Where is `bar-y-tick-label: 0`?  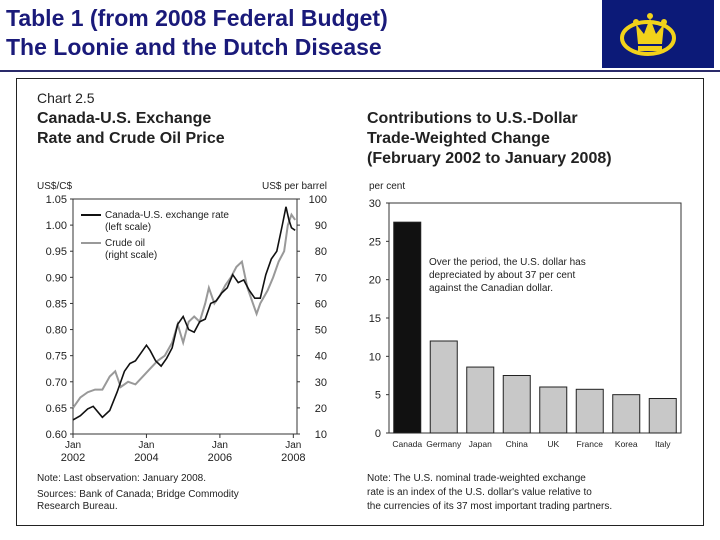 bar-y-tick-label: 0 is located at coordinates (378, 434).